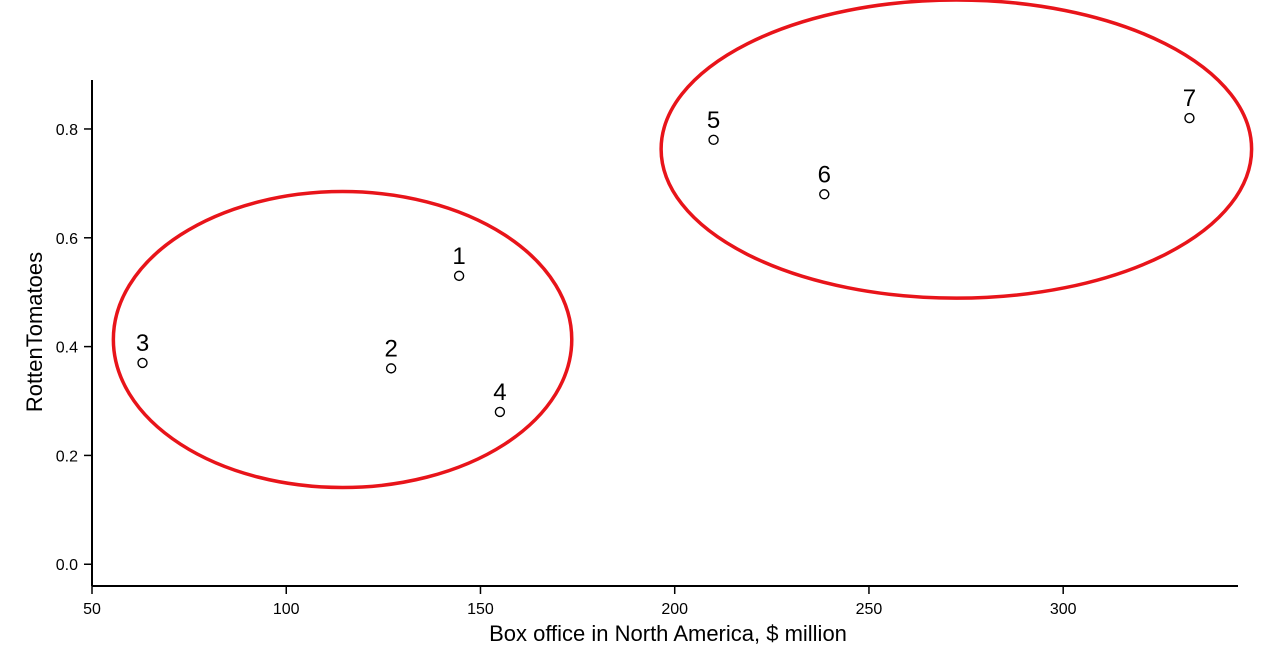 This screenshot has height=663, width=1268. Describe the element at coordinates (674, 609) in the screenshot. I see `x-tick-label: 200` at that location.